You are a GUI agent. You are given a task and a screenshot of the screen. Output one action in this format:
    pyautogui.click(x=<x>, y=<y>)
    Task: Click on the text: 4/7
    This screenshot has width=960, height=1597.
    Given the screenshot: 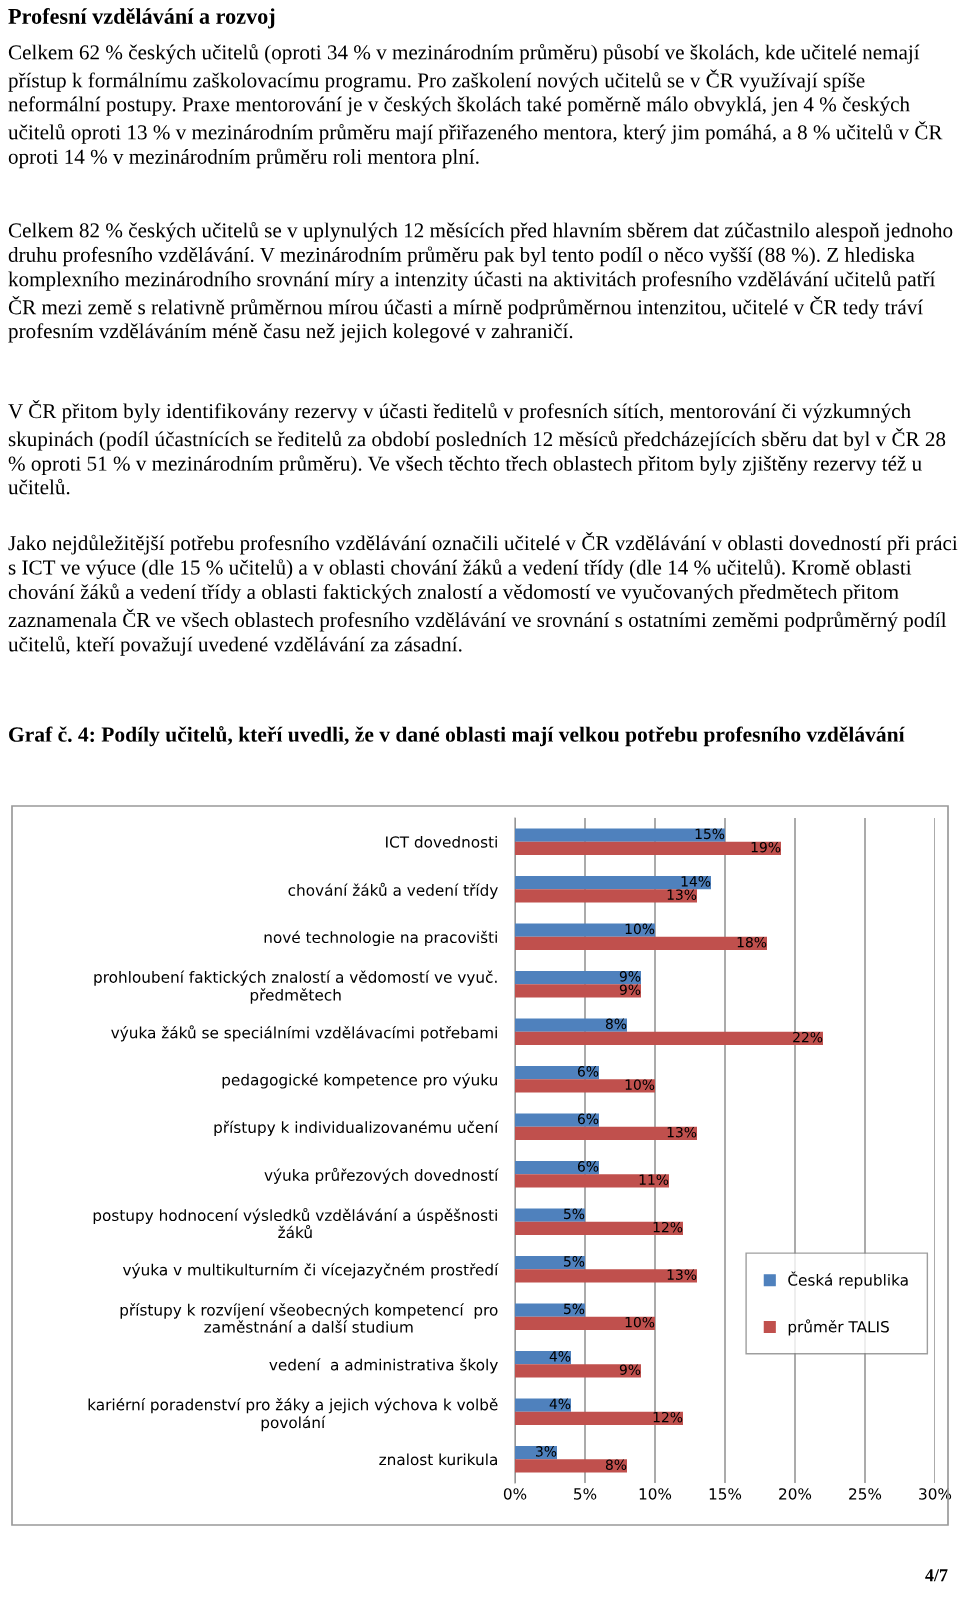 What is the action you would take?
    pyautogui.click(x=936, y=1575)
    